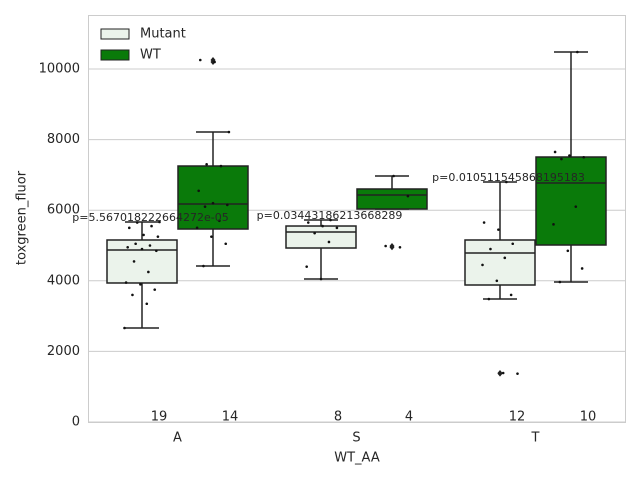 The width and height of the screenshot is (640, 484). What do you see at coordinates (63, 139) in the screenshot?
I see `y-tick-label: 8000` at bounding box center [63, 139].